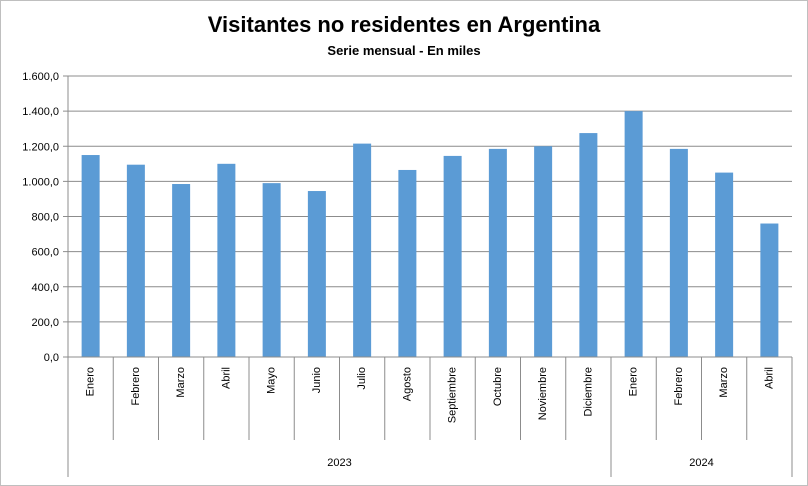 Image resolution: width=808 pixels, height=486 pixels. I want to click on chart-title: Visitantes no residentes en Argentina, so click(404, 24).